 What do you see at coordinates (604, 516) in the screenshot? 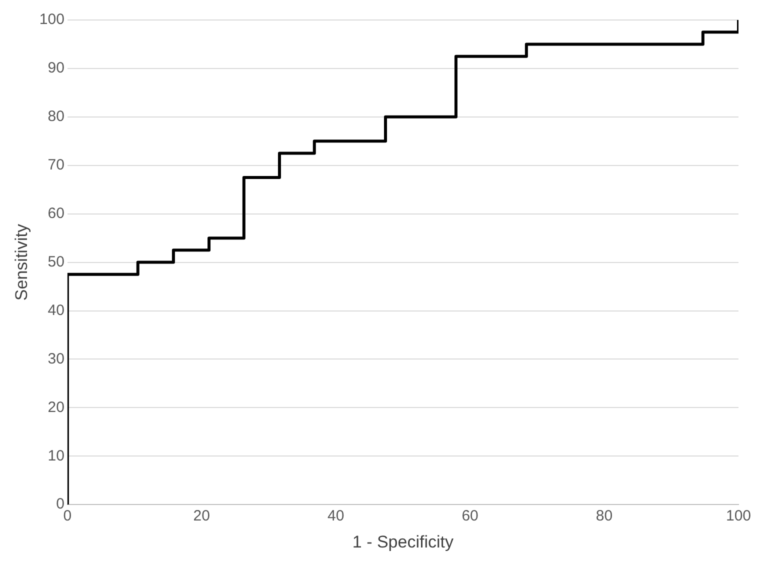
I see `x-tick-label: 80` at bounding box center [604, 516].